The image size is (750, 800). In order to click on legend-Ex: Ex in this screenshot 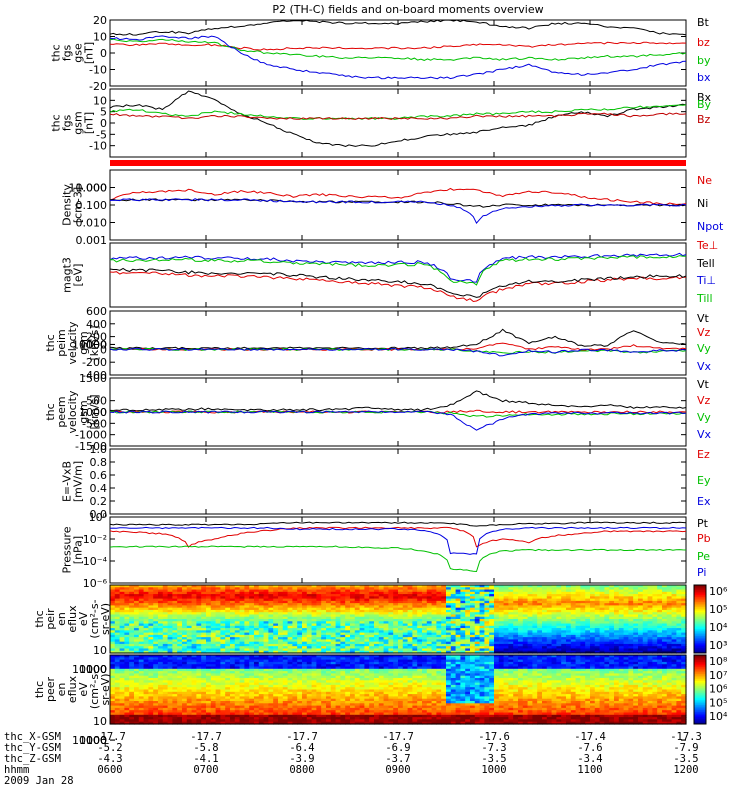, I will do `click(704, 501)`.